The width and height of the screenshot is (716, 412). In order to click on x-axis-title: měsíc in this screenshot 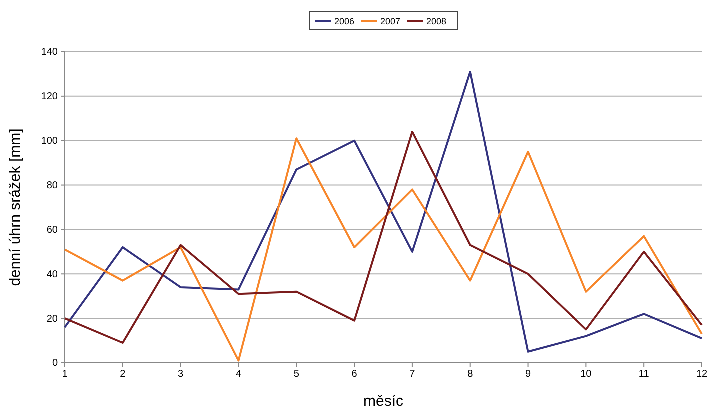, I will do `click(383, 401)`.